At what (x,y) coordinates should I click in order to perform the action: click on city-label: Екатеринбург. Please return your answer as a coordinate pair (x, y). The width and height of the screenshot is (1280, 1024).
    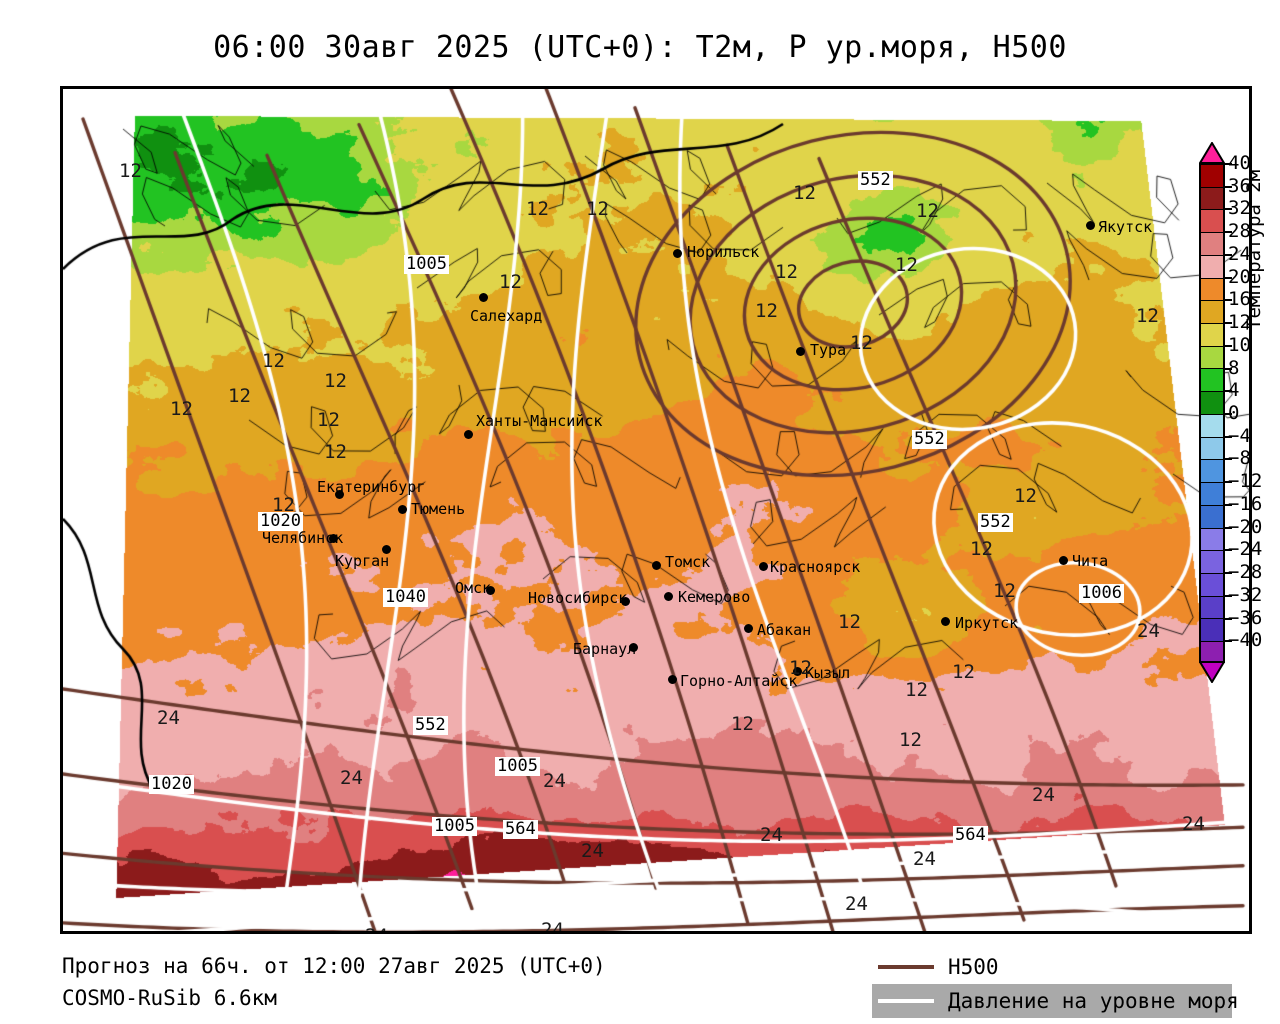
    Looking at the image, I should click on (371, 487).